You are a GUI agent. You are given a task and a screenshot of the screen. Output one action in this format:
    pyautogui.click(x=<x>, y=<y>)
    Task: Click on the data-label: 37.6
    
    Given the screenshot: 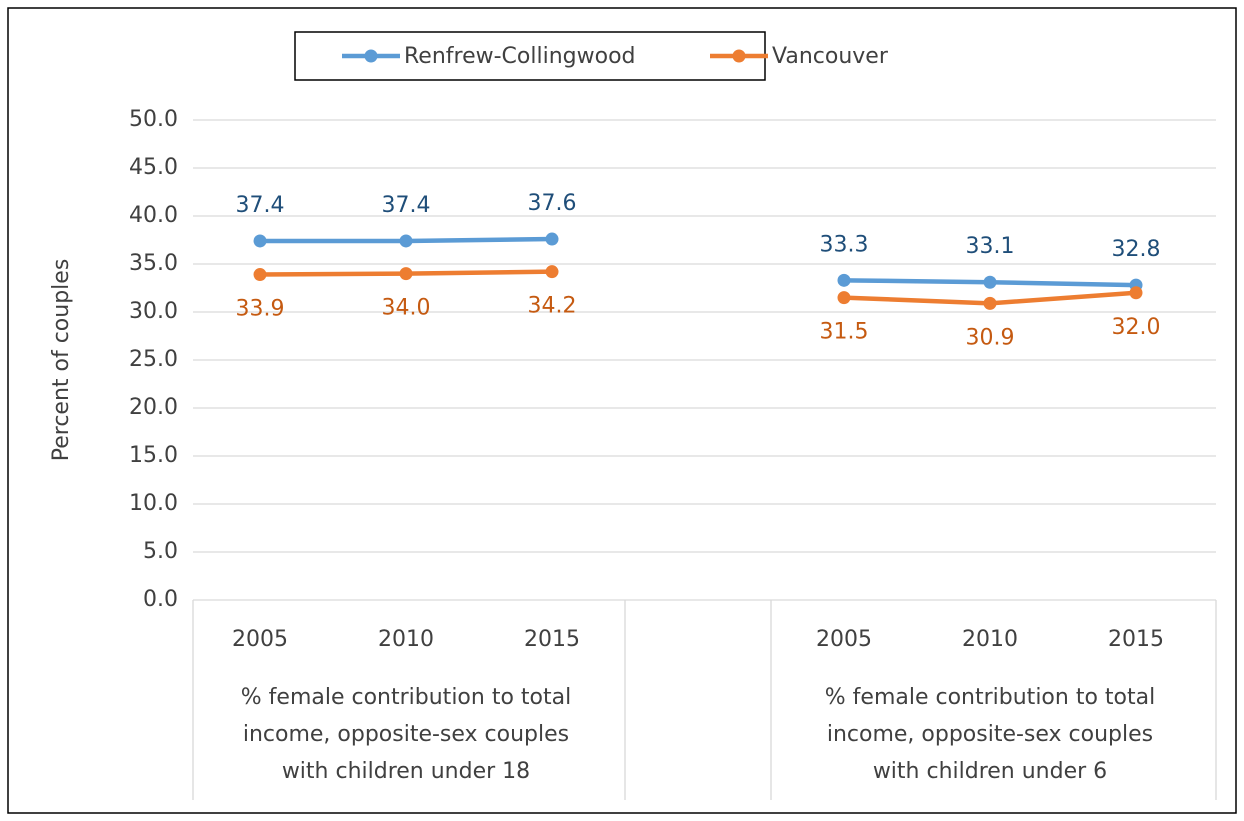 What is the action you would take?
    pyautogui.click(x=552, y=203)
    